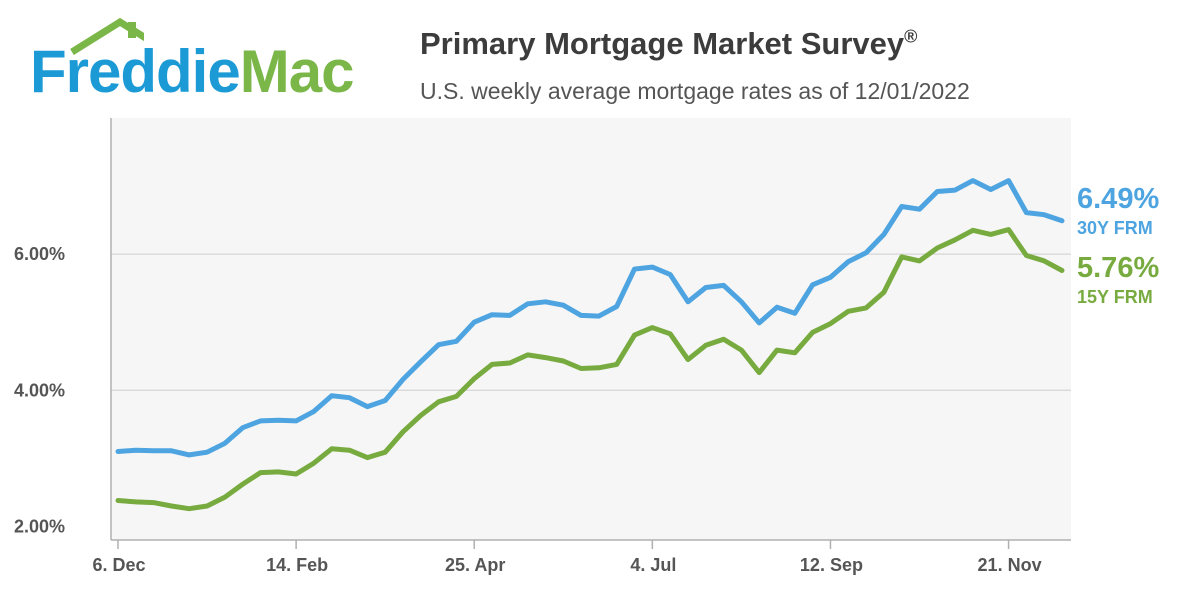 This screenshot has height=600, width=1200. I want to click on x-tick-label: 6. Dec, so click(118, 565).